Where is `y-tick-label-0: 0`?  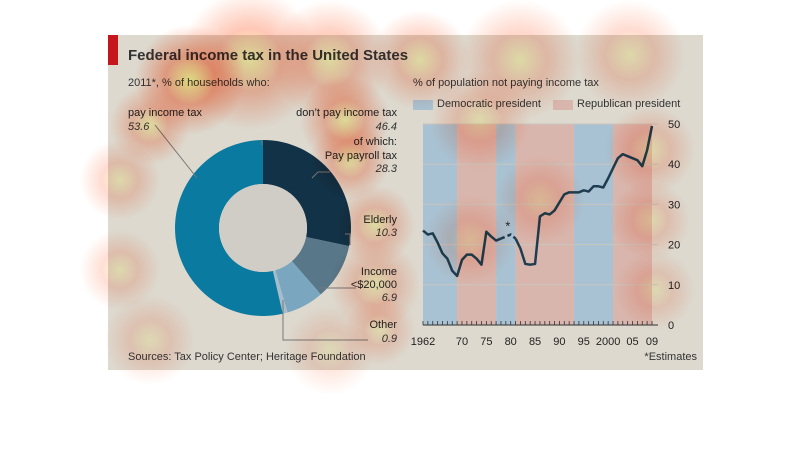 y-tick-label-0: 0 is located at coordinates (671, 326).